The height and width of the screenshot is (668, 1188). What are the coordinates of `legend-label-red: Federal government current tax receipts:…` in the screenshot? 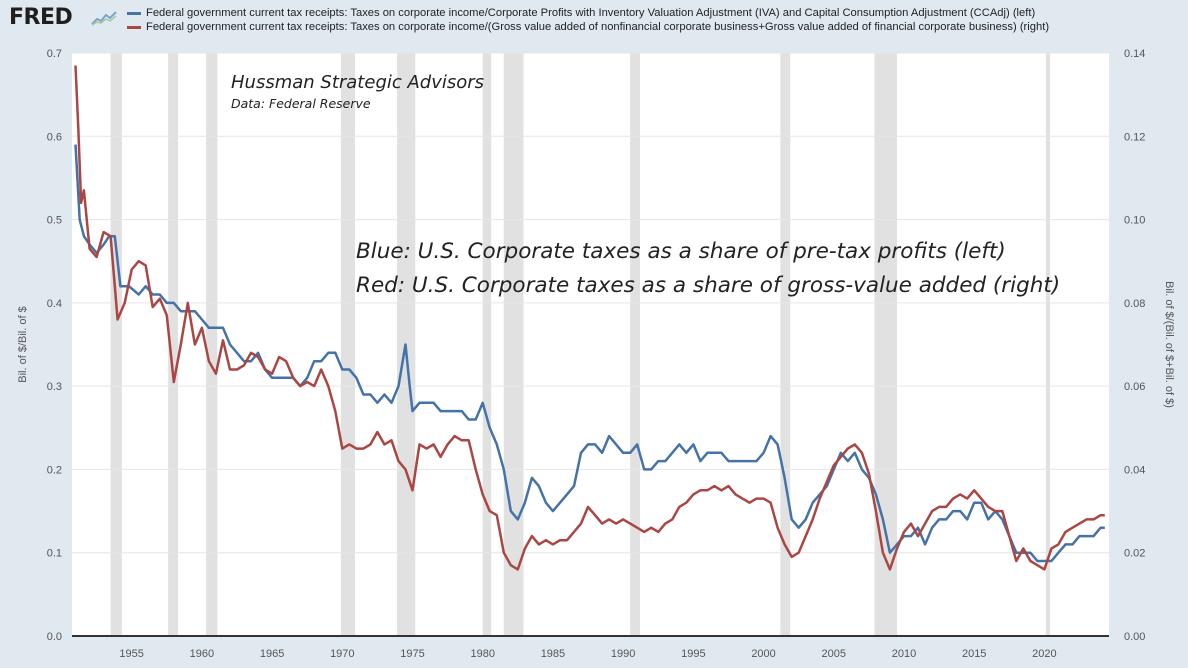 It's located at (598, 26).